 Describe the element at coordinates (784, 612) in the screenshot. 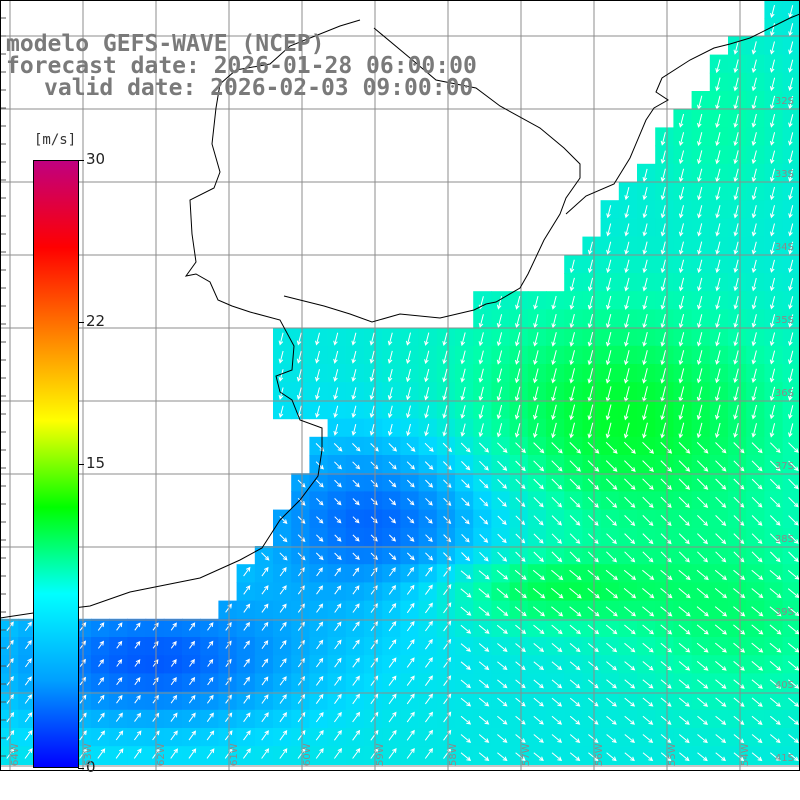

I see `lat-label: 39S` at that location.